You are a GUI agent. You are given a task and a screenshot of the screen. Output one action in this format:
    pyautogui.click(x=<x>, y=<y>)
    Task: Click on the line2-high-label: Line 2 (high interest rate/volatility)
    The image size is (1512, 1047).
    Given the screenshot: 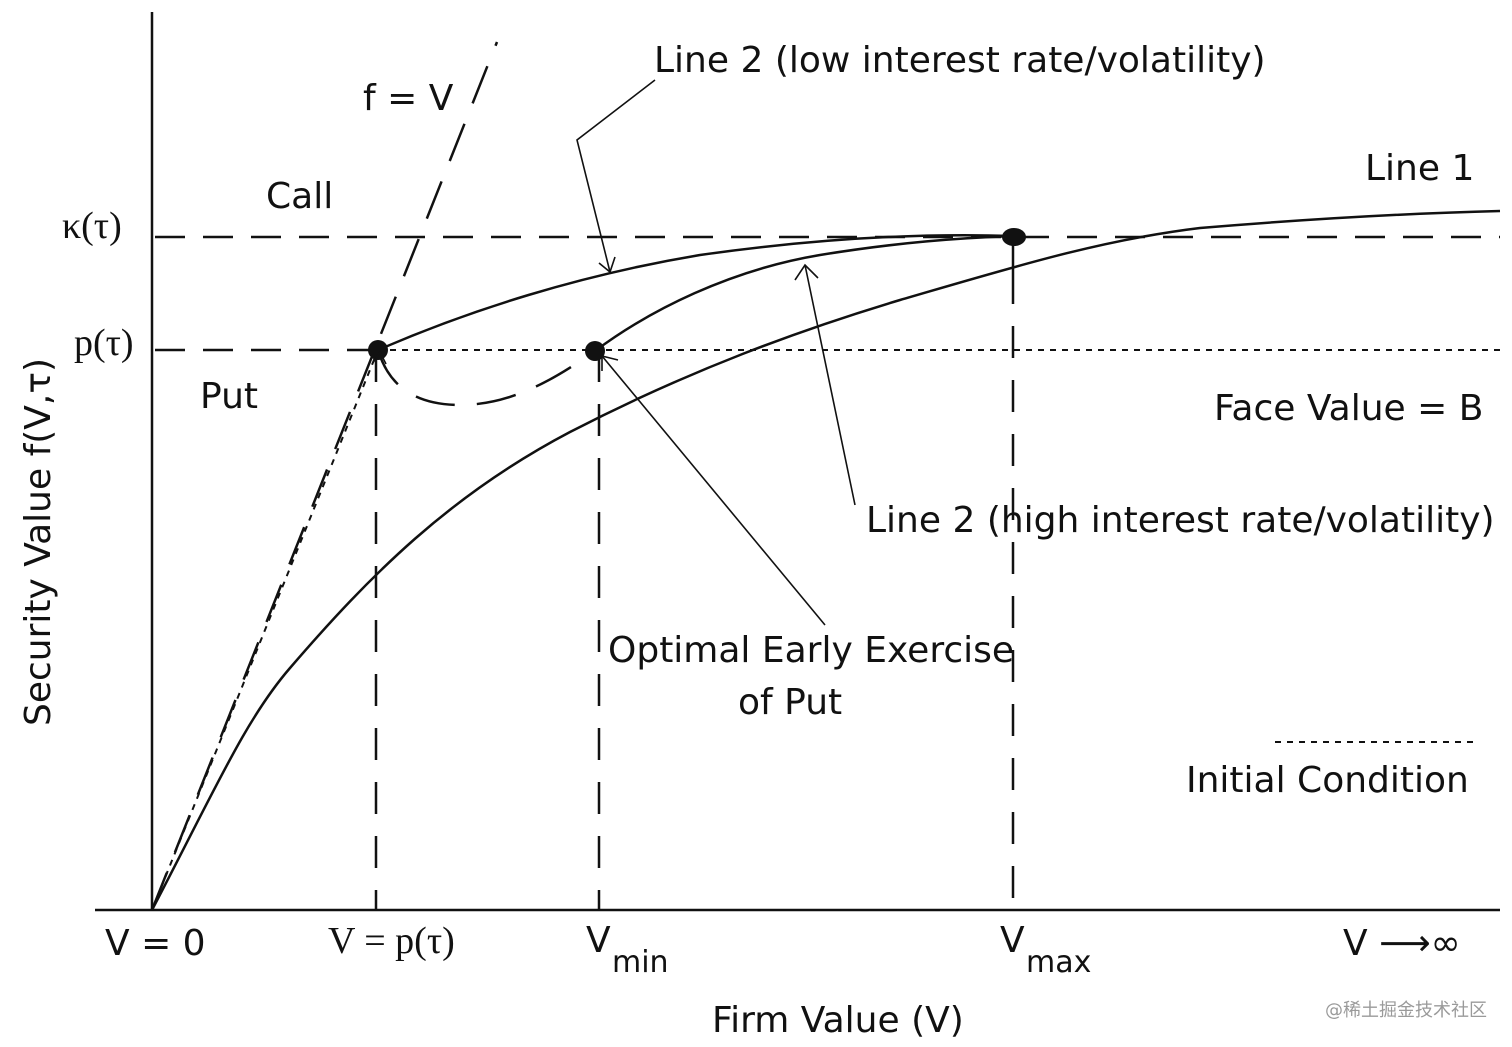 What is the action you would take?
    pyautogui.click(x=1180, y=520)
    